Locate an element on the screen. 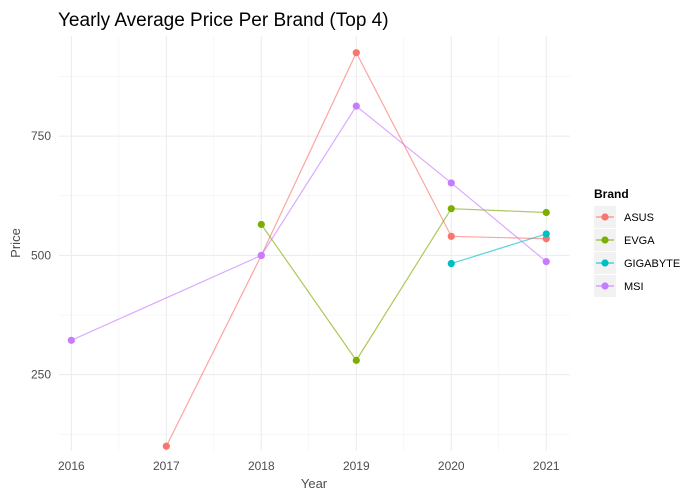  x-tick-label: 2017 is located at coordinates (166, 466).